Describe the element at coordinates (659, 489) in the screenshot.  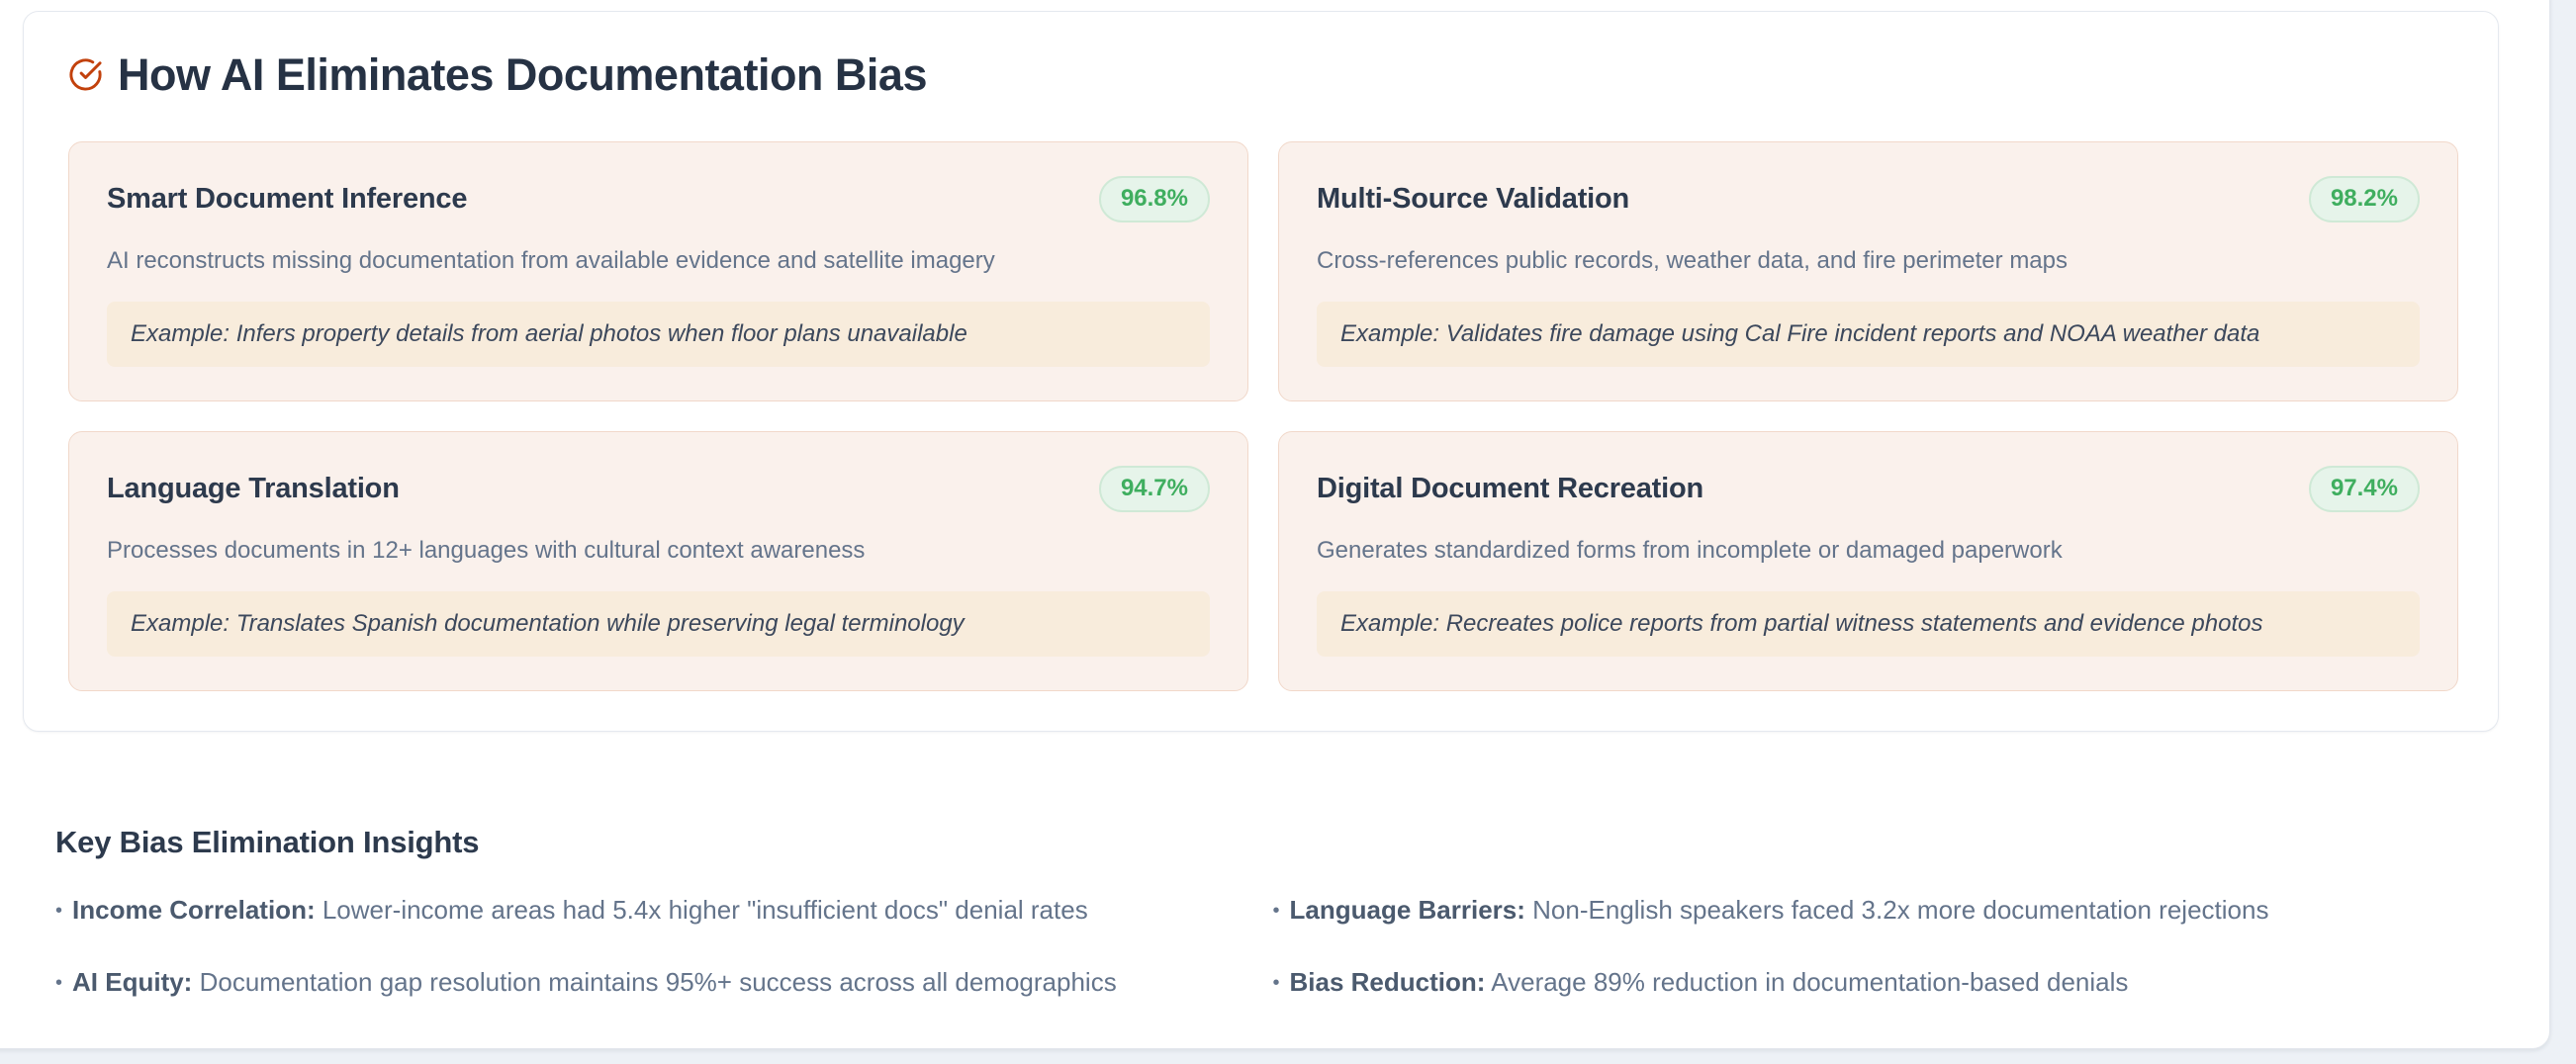
I see `card-head: Language Translation 94.7%` at that location.